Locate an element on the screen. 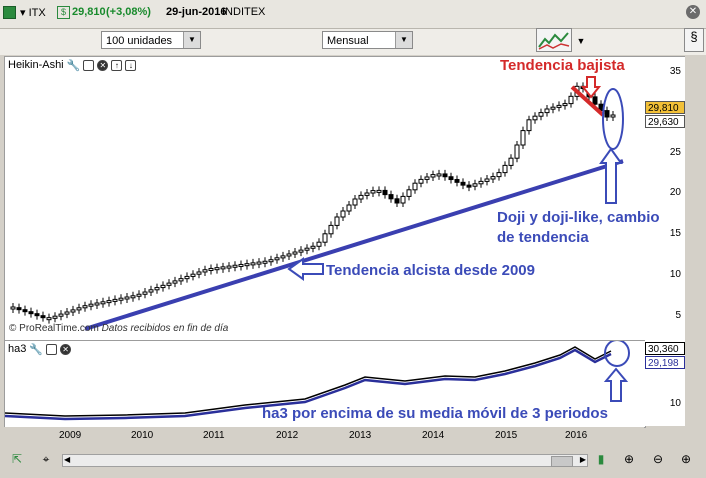  up-arrow-icon is located at coordinates (616, 384).